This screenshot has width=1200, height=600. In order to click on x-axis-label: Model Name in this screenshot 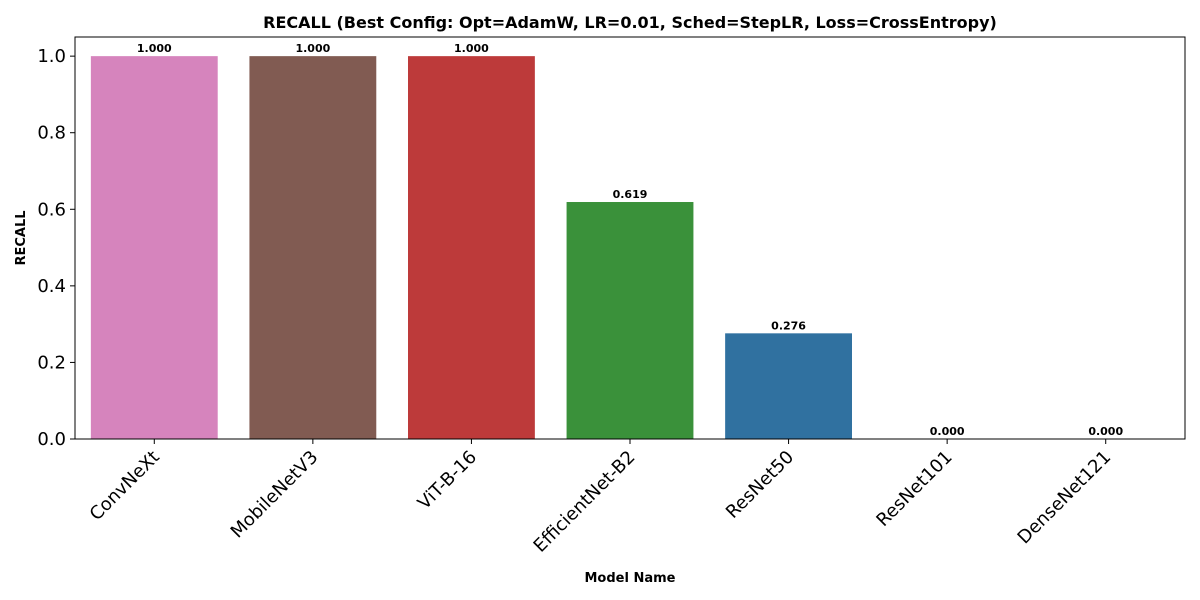, I will do `click(630, 578)`.